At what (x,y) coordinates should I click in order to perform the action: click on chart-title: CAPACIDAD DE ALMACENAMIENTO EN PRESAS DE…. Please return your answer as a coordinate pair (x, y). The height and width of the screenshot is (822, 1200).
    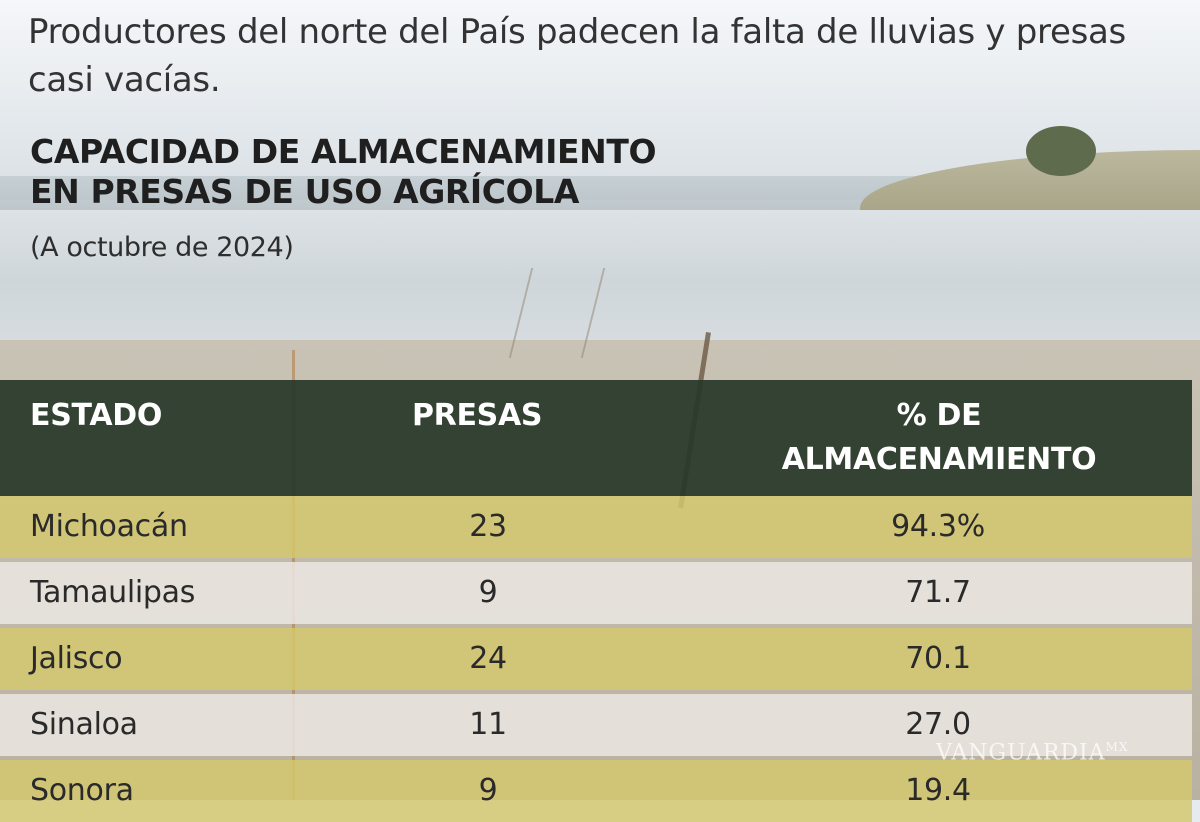
    Looking at the image, I should click on (430, 172).